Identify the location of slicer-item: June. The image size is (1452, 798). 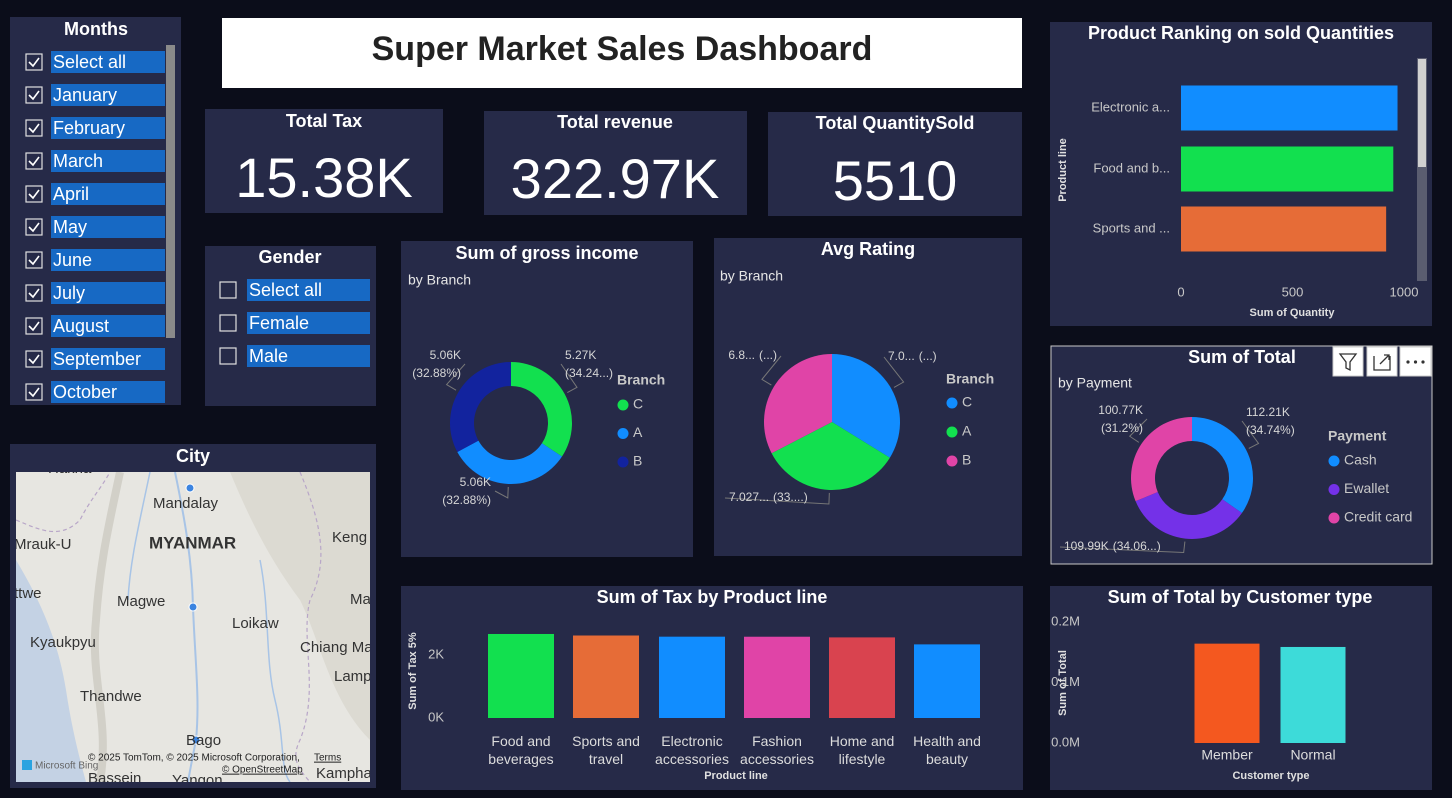
(95, 260).